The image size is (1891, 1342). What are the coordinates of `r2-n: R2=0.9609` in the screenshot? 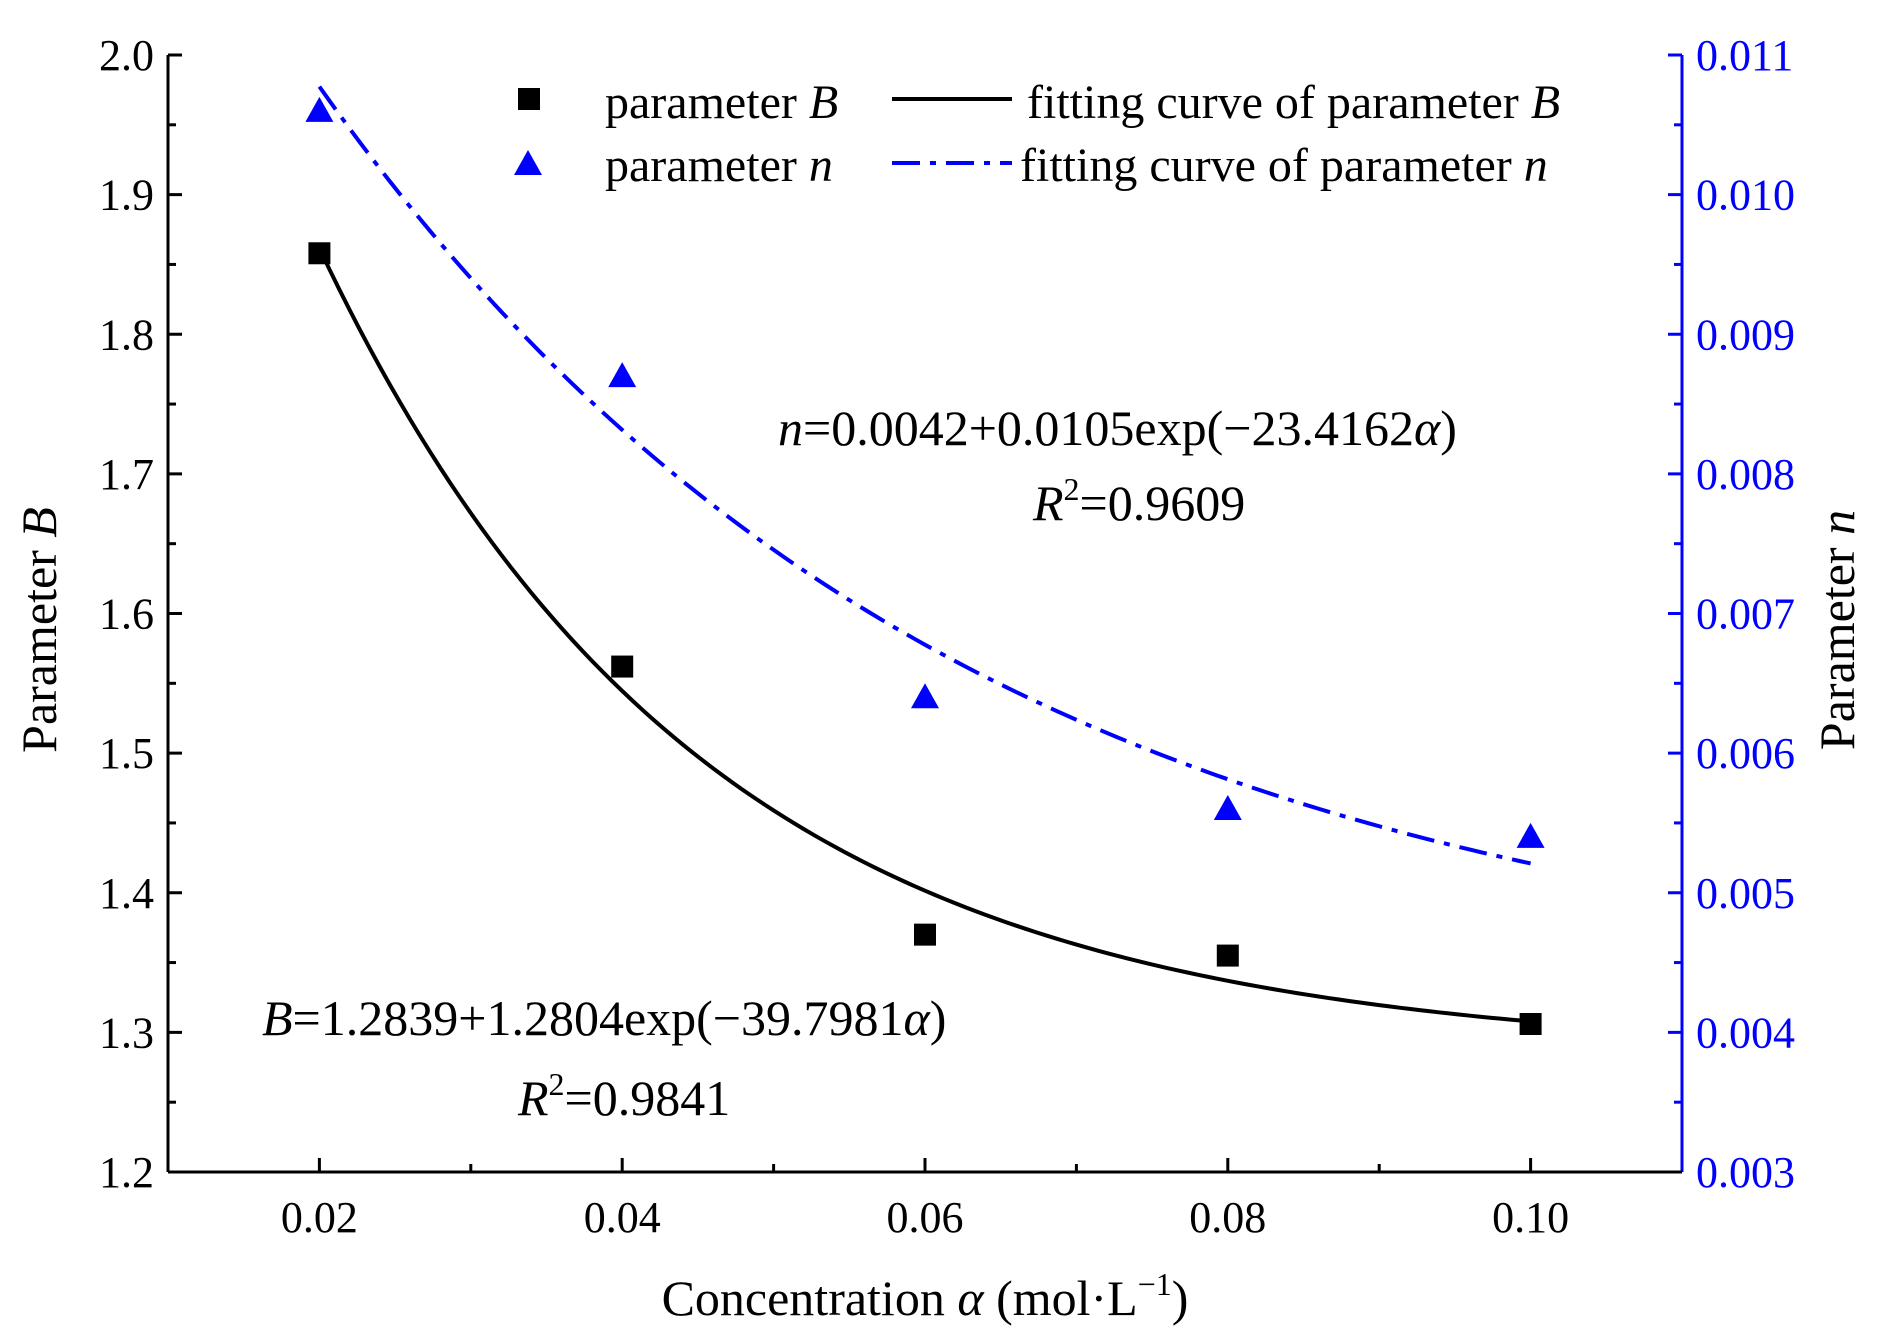 It's located at (1138, 501).